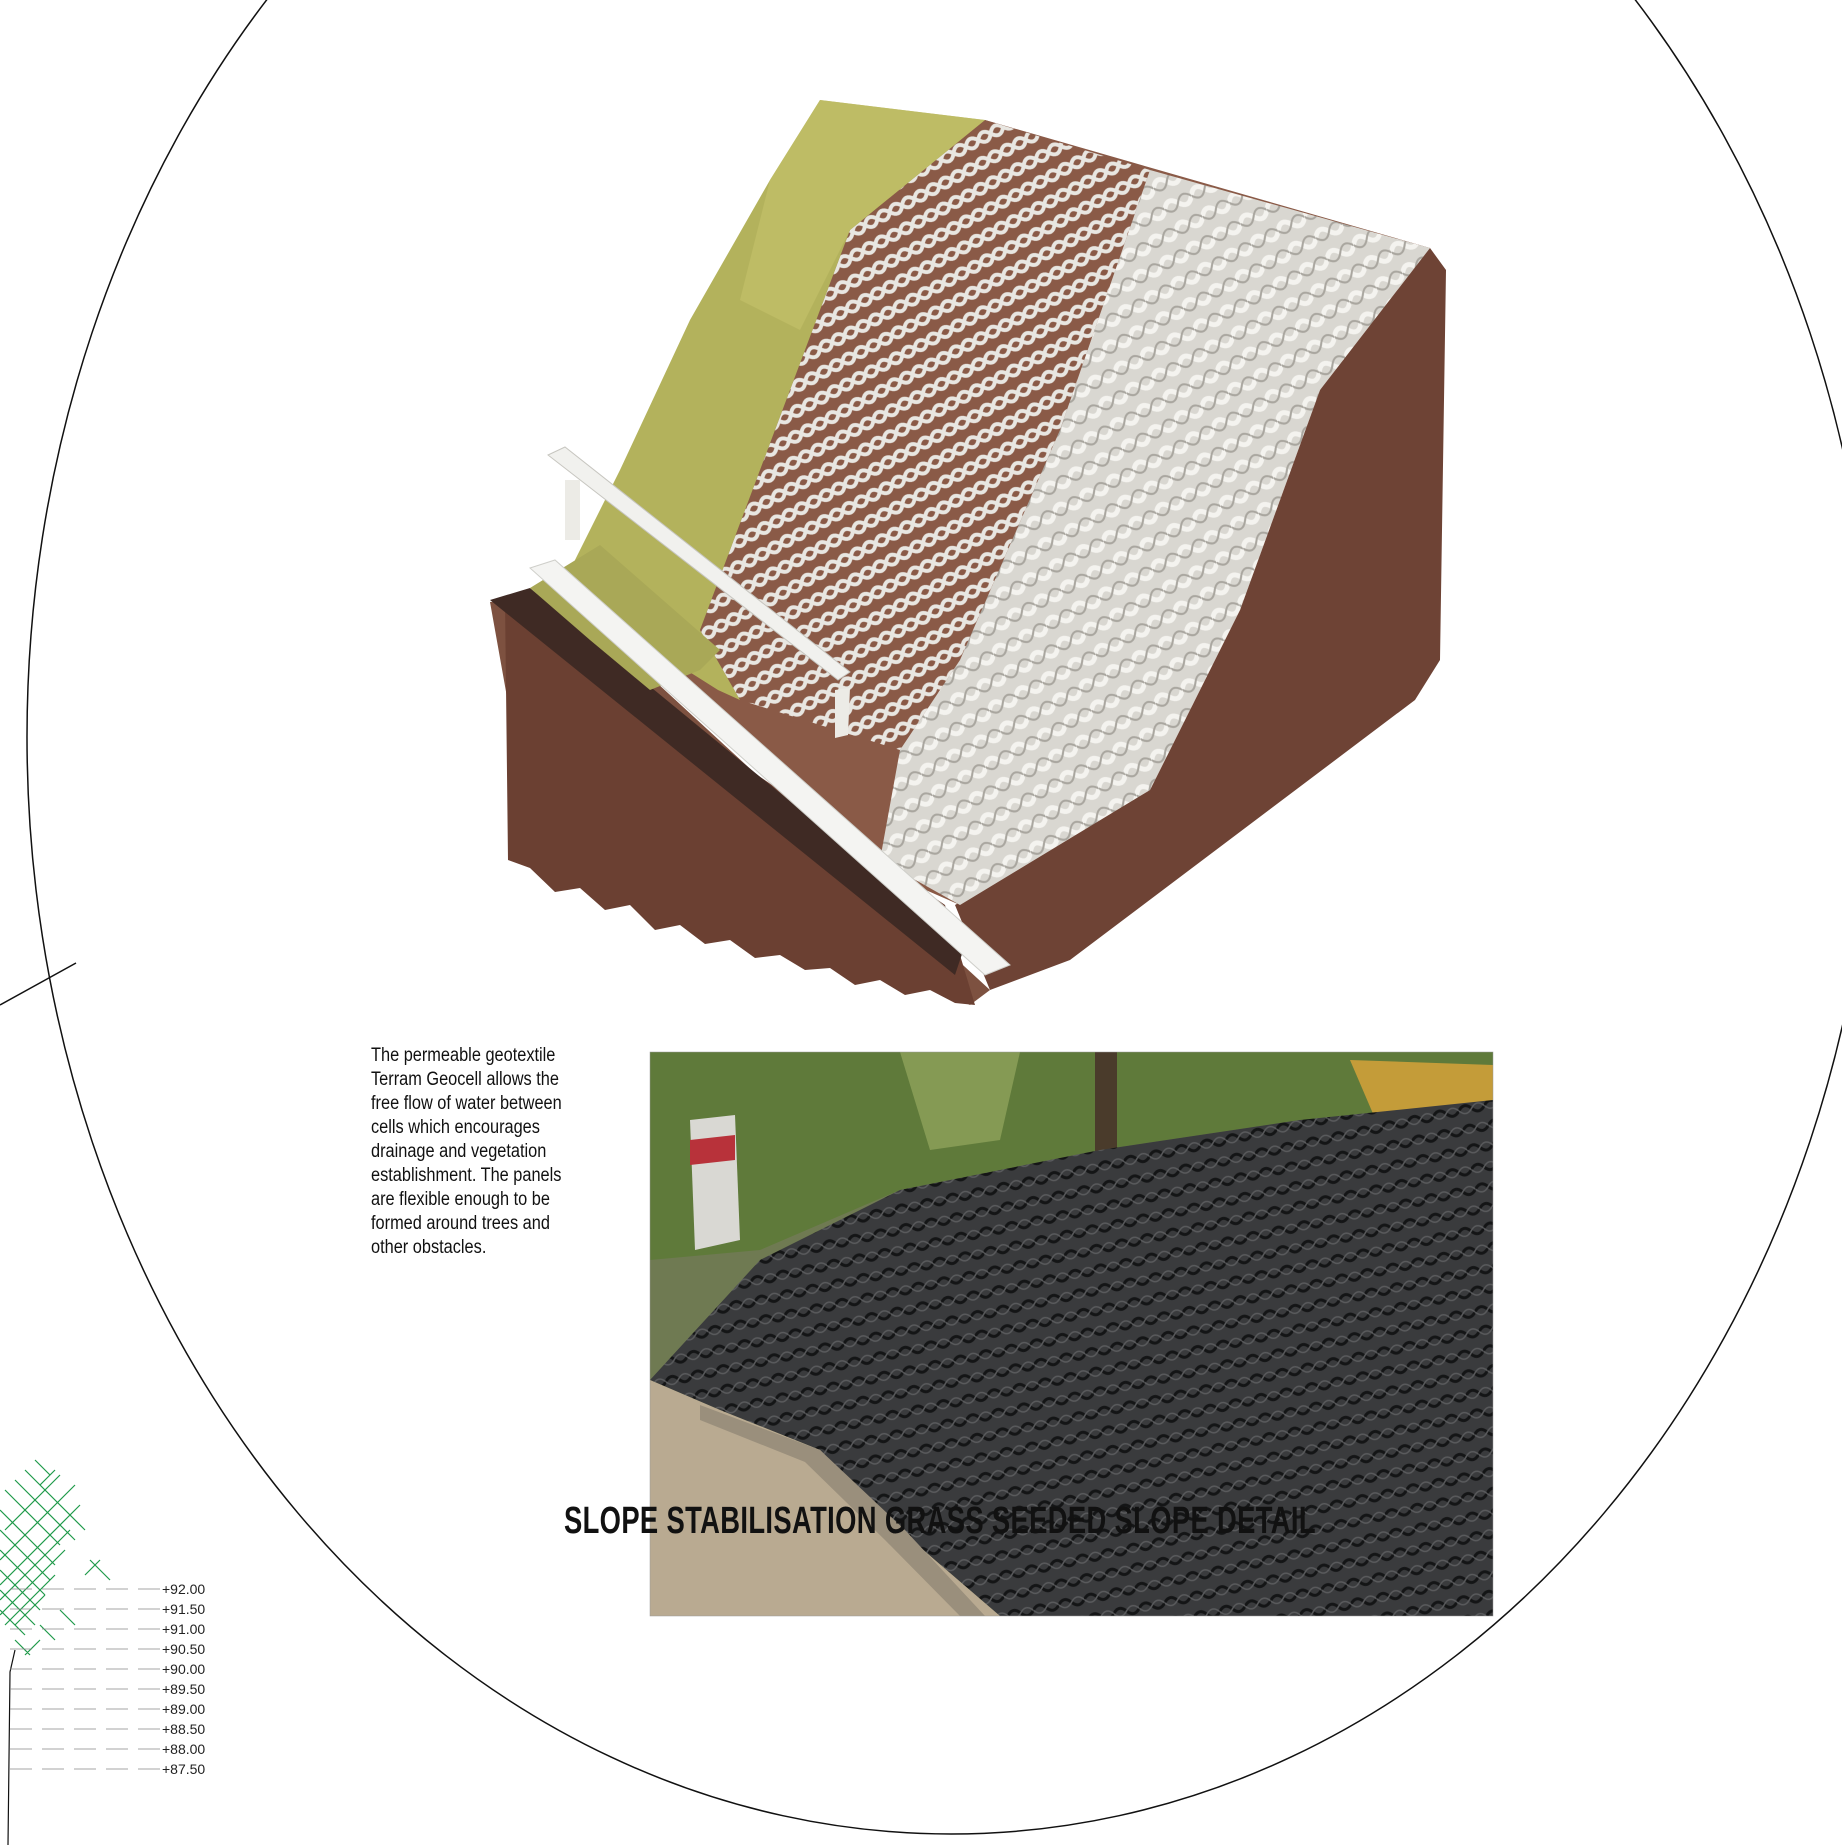 This screenshot has width=1842, height=1845. I want to click on caption-line: free flow of water between, so click(466, 1103).